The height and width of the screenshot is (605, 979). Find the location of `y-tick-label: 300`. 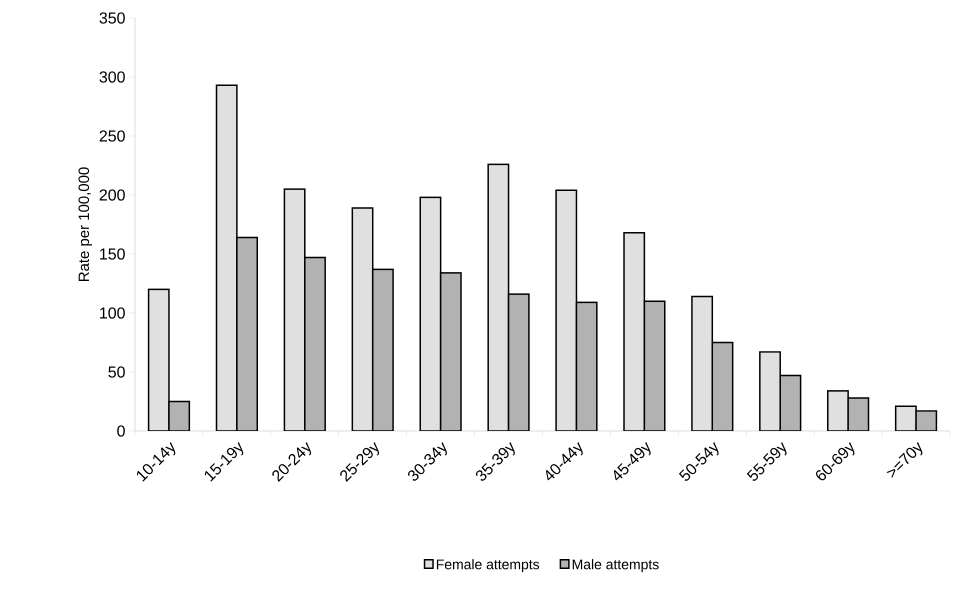

y-tick-label: 300 is located at coordinates (112, 77).